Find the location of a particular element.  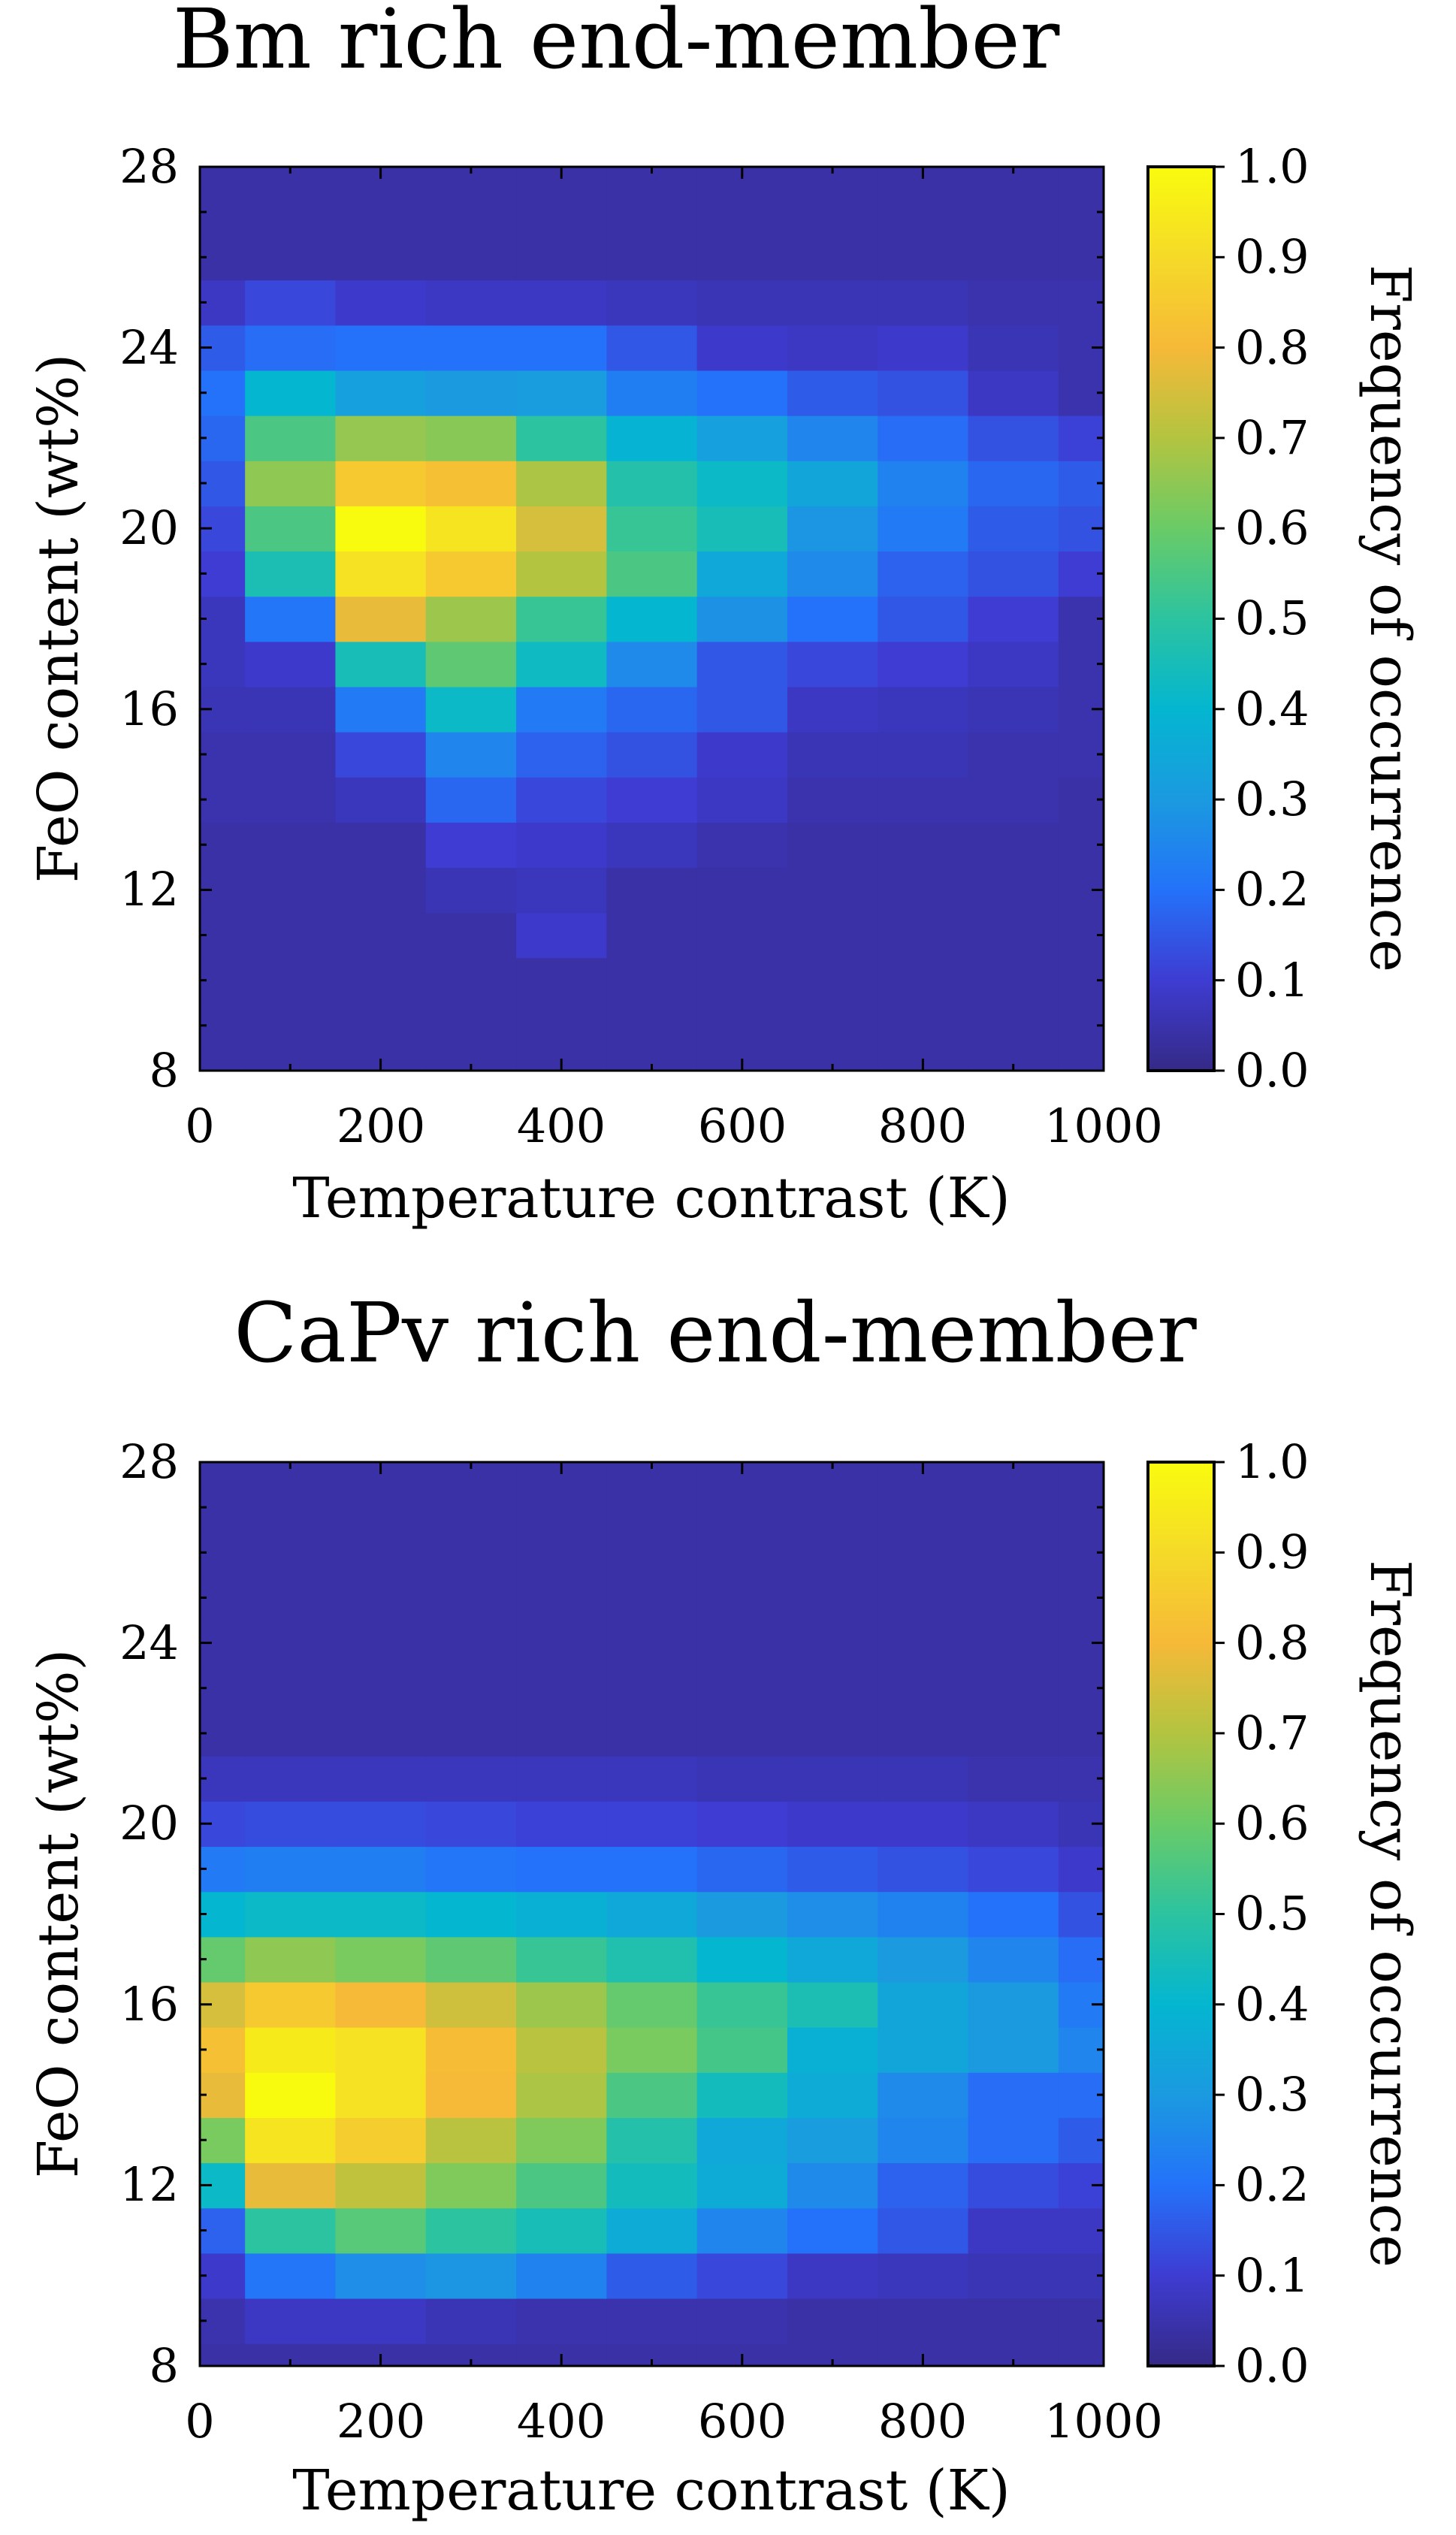

x-tick-label: 0 is located at coordinates (199, 1125).